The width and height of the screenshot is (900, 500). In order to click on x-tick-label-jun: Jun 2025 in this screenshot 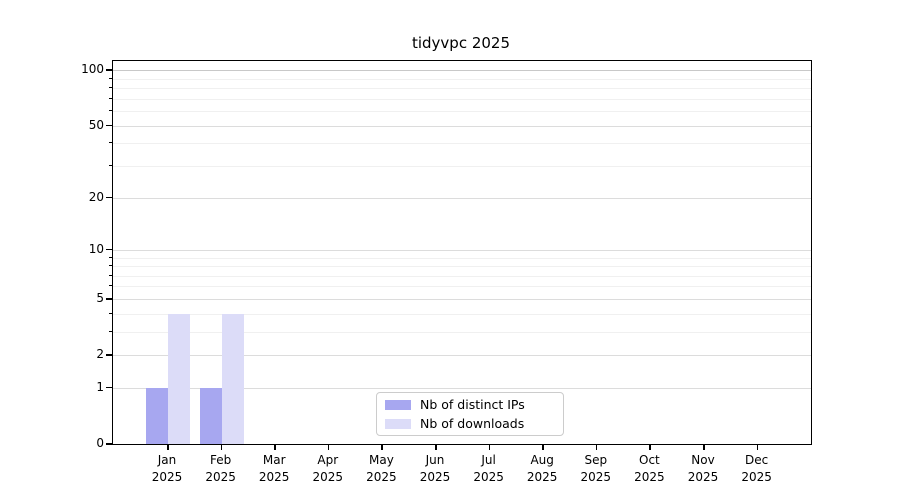, I will do `click(435, 468)`.